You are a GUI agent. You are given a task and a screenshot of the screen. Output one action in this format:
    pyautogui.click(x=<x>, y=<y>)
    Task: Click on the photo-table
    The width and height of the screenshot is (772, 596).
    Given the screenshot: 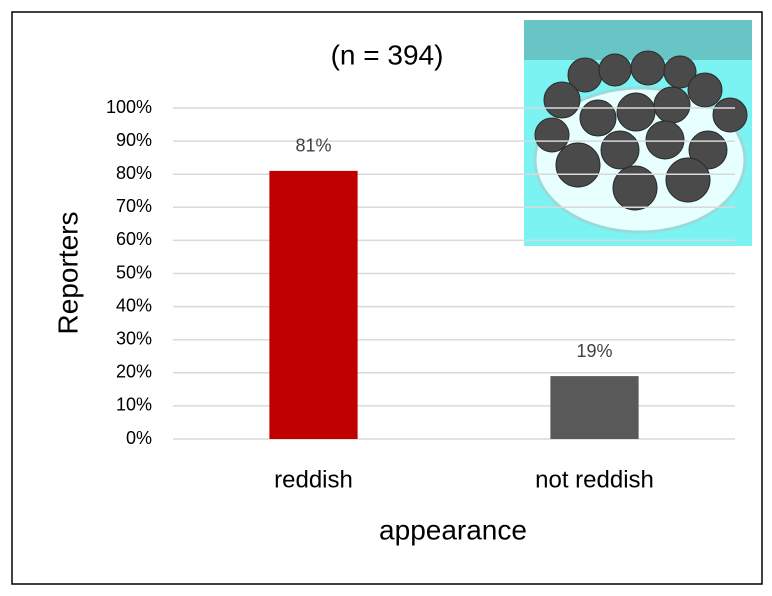 What is the action you would take?
    pyautogui.click(x=638, y=40)
    